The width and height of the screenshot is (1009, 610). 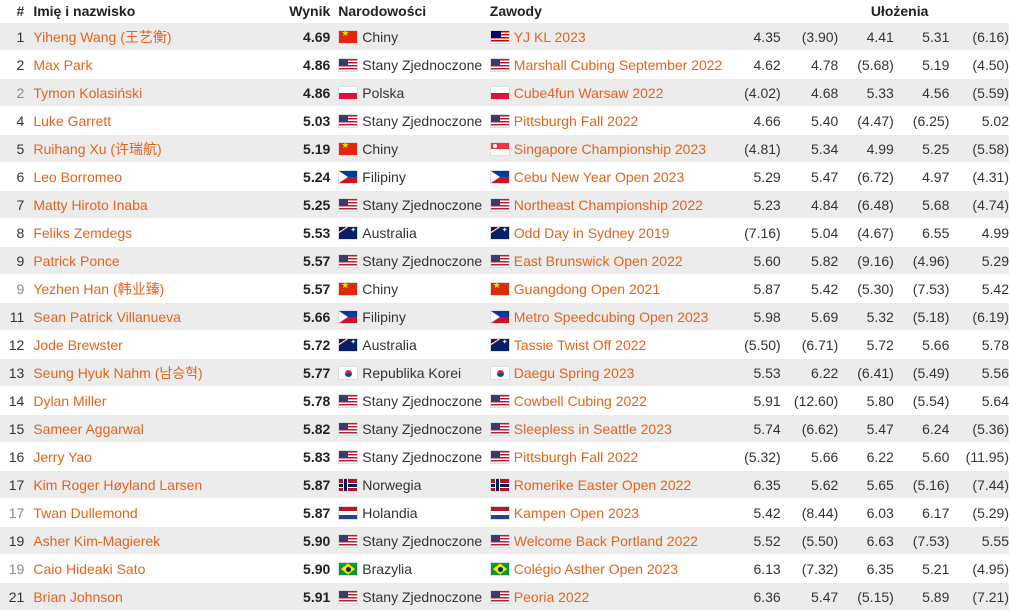 What do you see at coordinates (62, 457) in the screenshot?
I see `person-name-link: Jerry Yao` at bounding box center [62, 457].